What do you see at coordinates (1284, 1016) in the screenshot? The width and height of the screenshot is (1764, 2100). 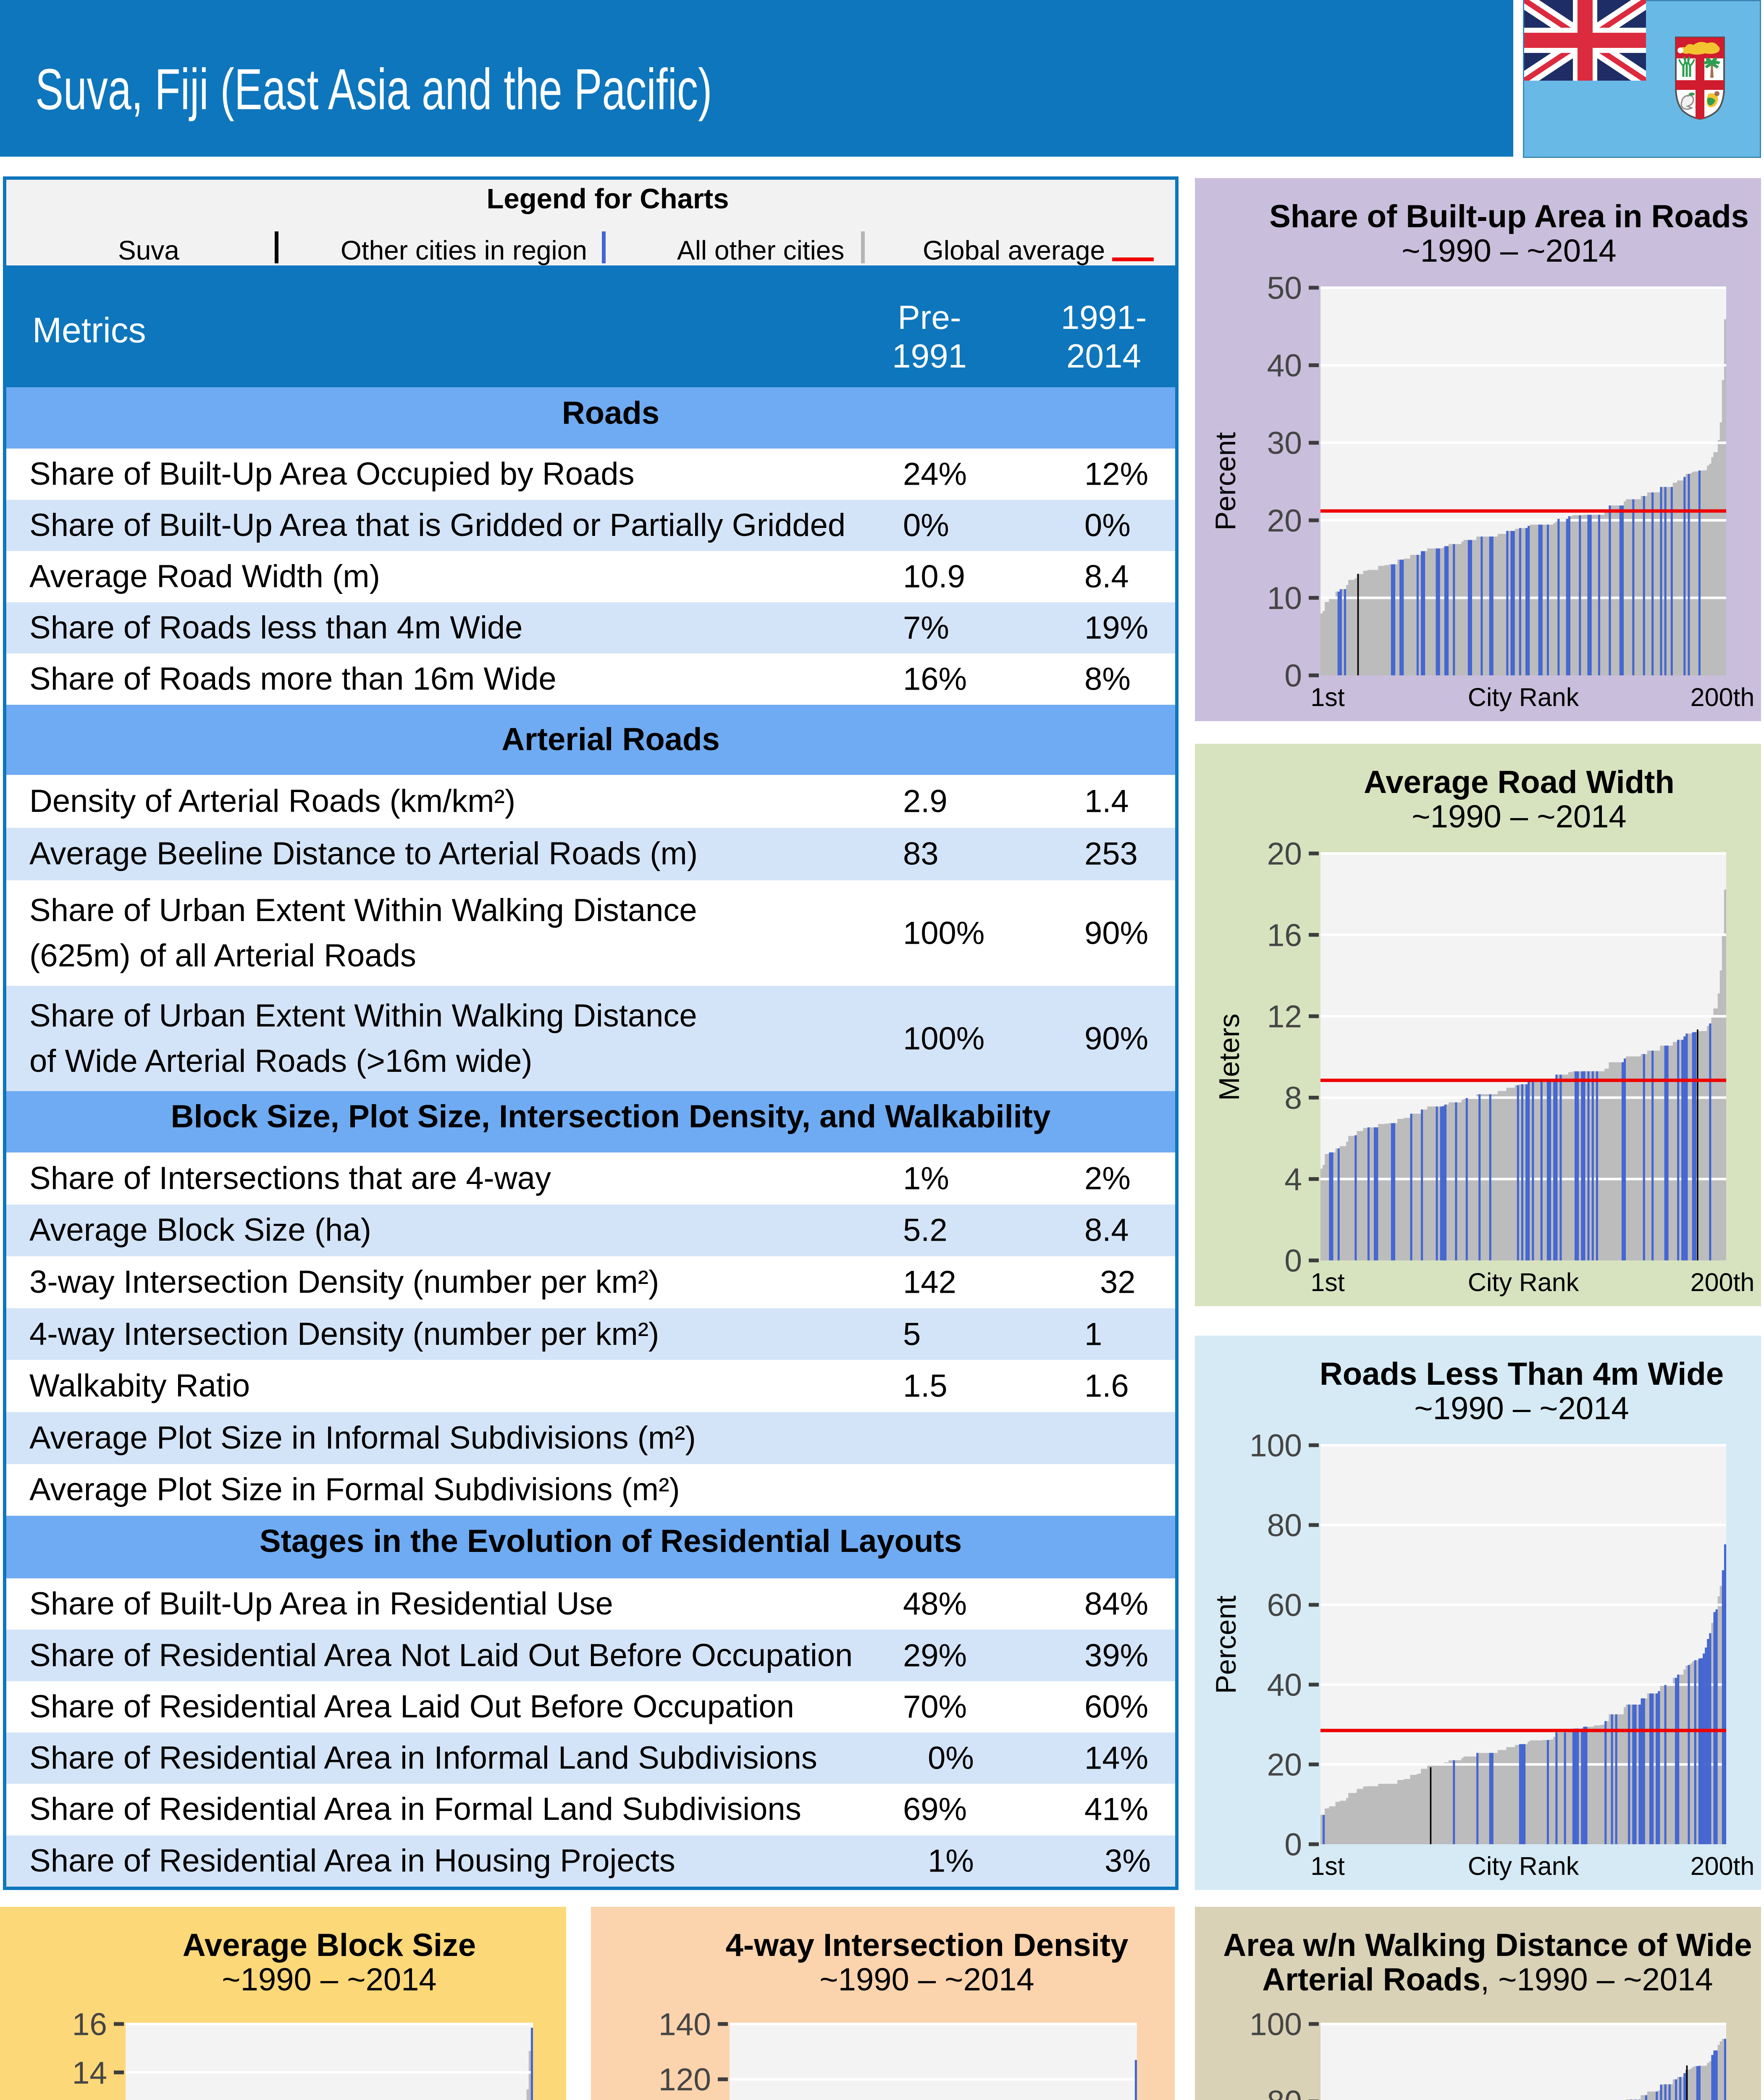 I see `svg-text: 12` at bounding box center [1284, 1016].